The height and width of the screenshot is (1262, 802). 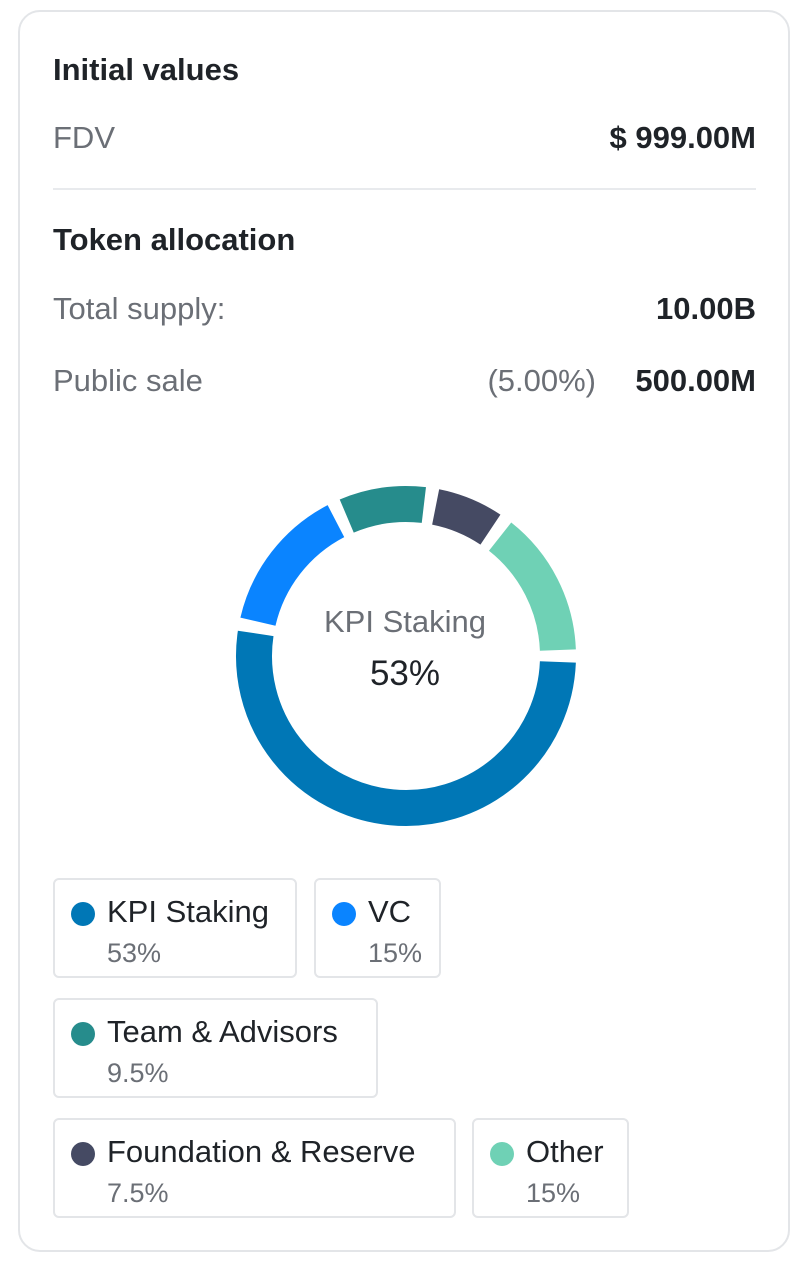 I want to click on fdv-row: FDV $ 999.00M, so click(x=404, y=140).